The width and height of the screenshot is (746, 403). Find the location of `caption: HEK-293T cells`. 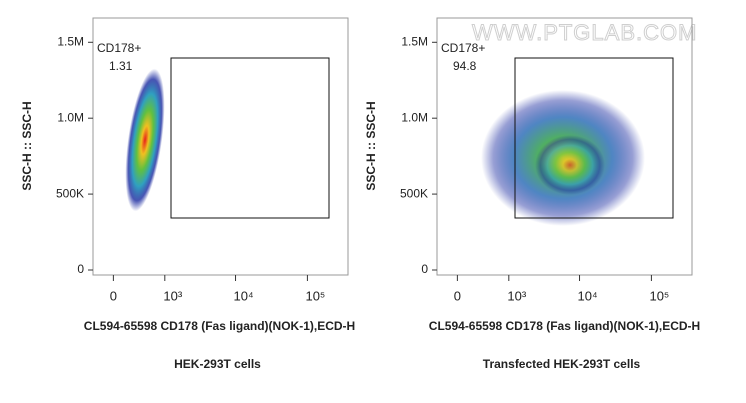

caption: HEK-293T cells is located at coordinates (217, 364).